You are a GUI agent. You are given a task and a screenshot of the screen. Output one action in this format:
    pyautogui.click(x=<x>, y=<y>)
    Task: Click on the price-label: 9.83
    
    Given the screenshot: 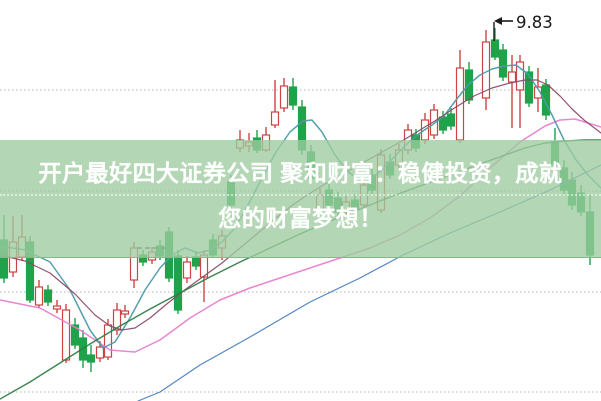 What is the action you would take?
    pyautogui.click(x=534, y=22)
    